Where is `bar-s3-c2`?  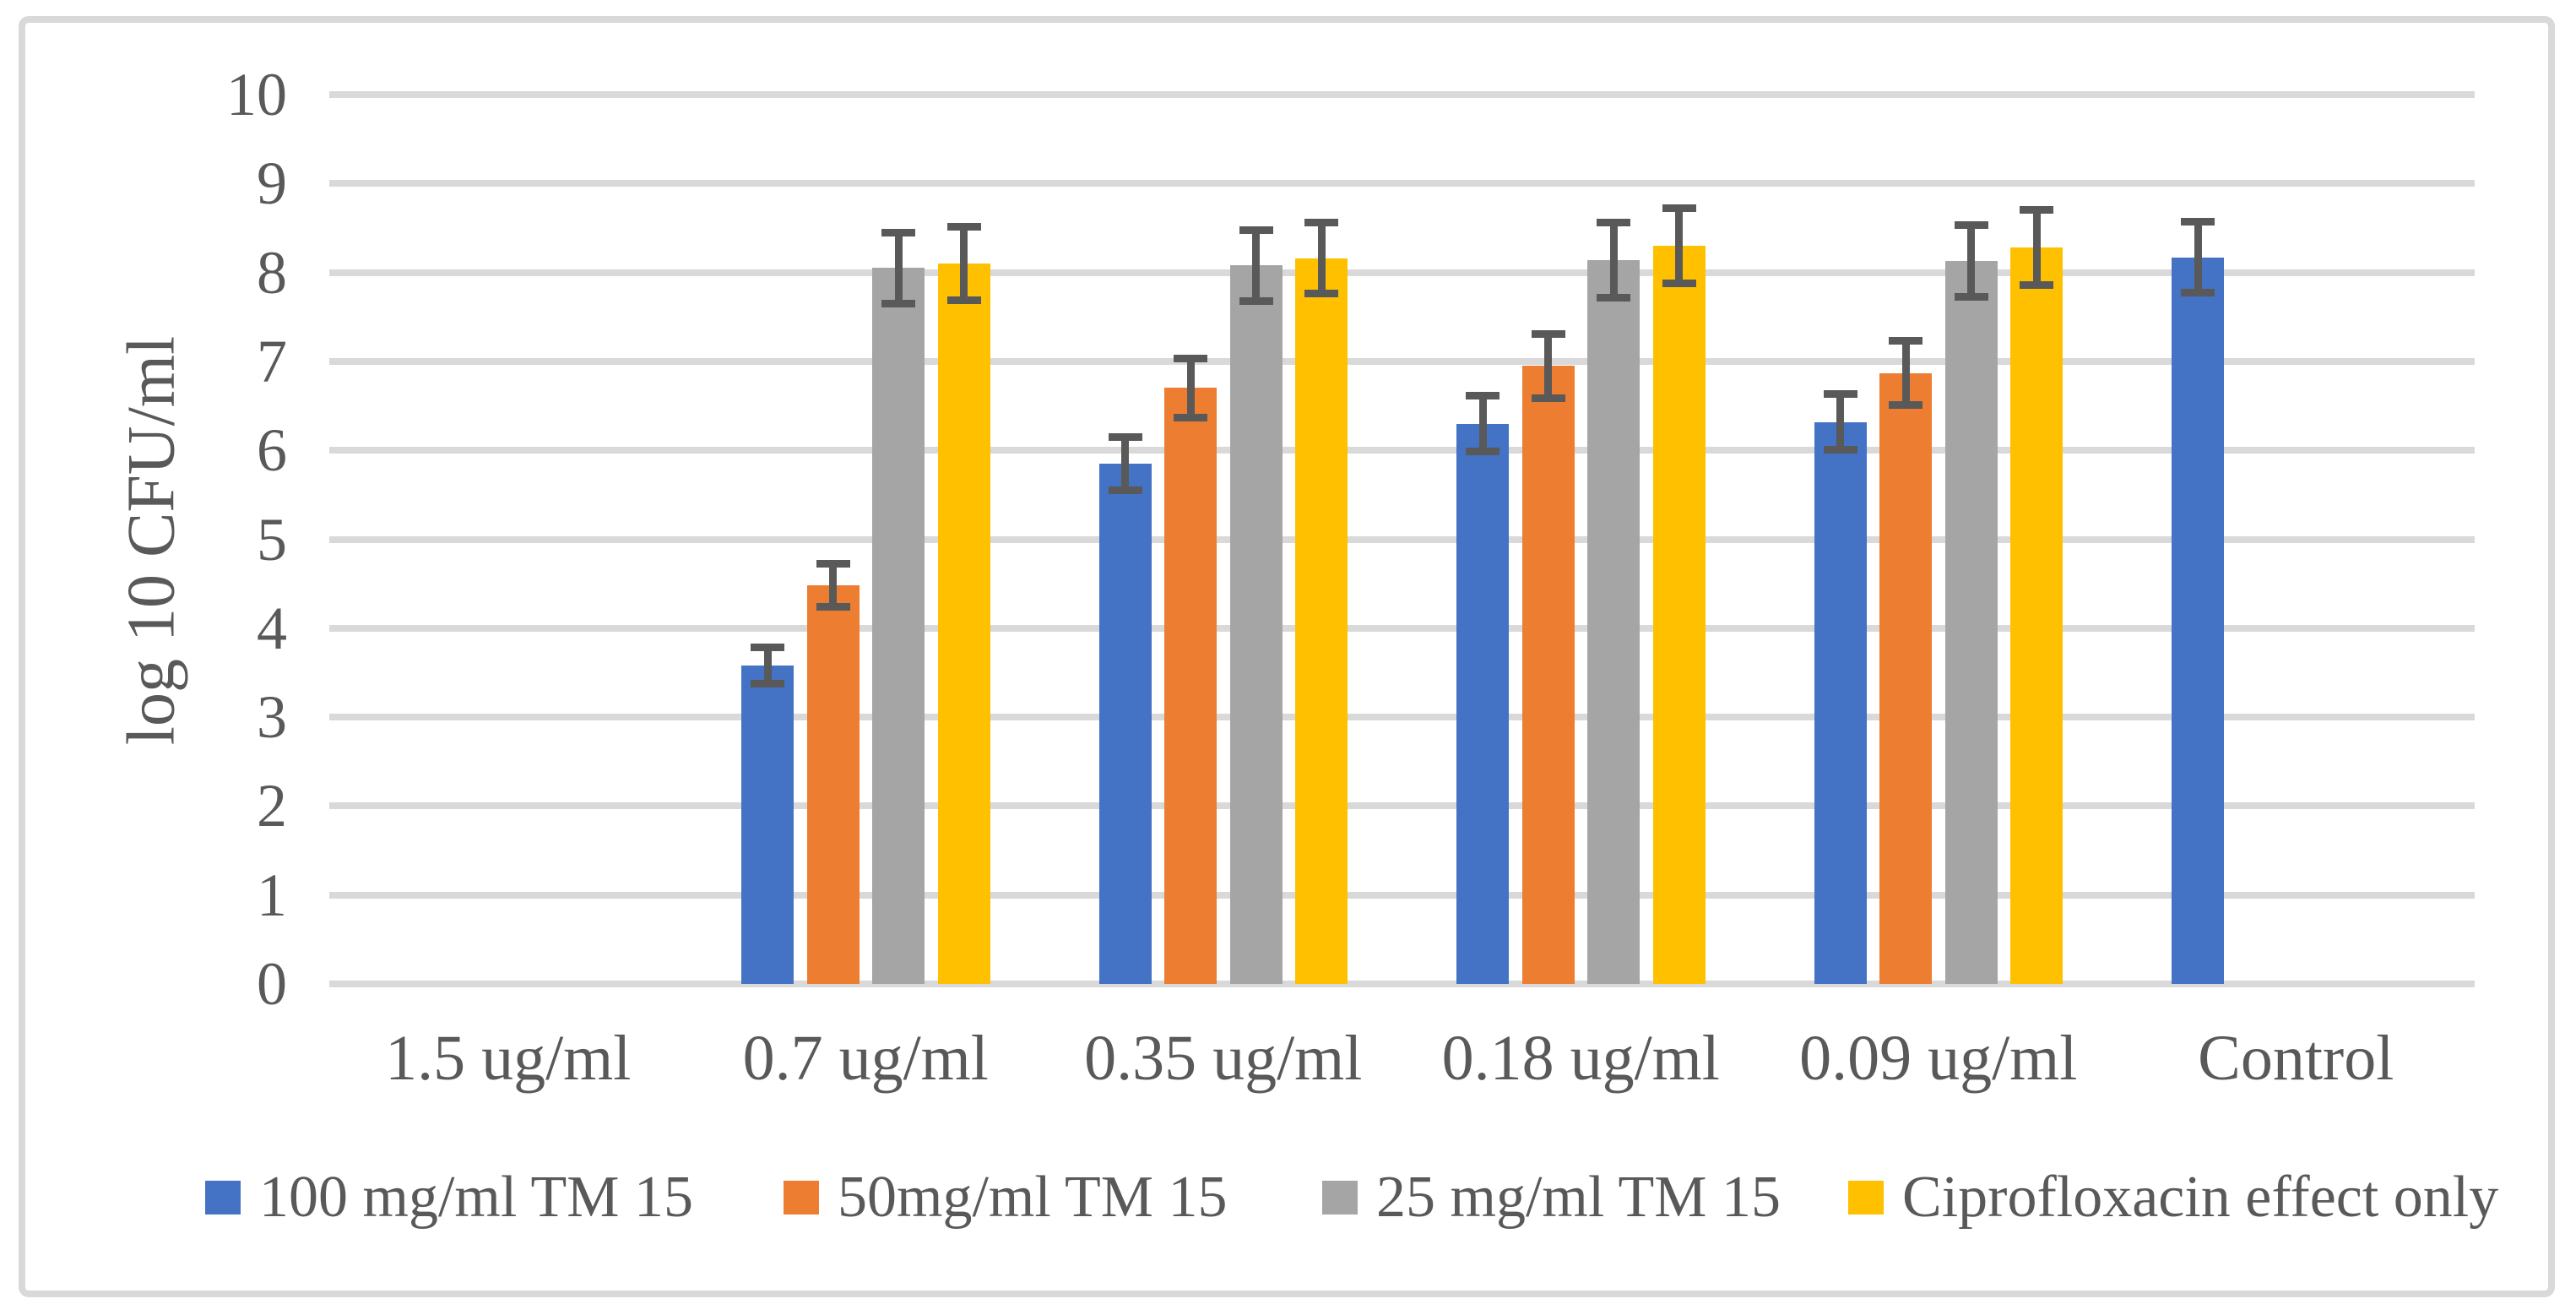
bar-s3-c2 is located at coordinates (1321, 621).